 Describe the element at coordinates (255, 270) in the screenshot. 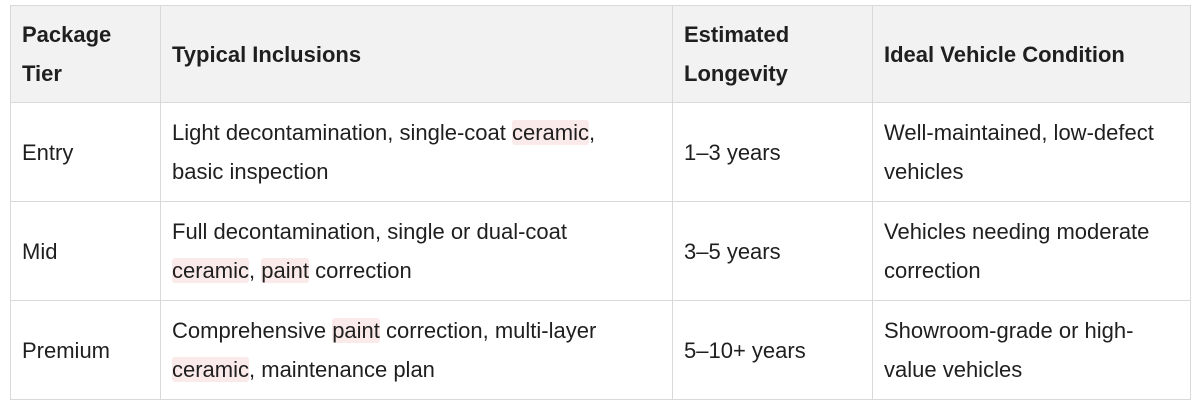

I see `cell-text: ,` at that location.